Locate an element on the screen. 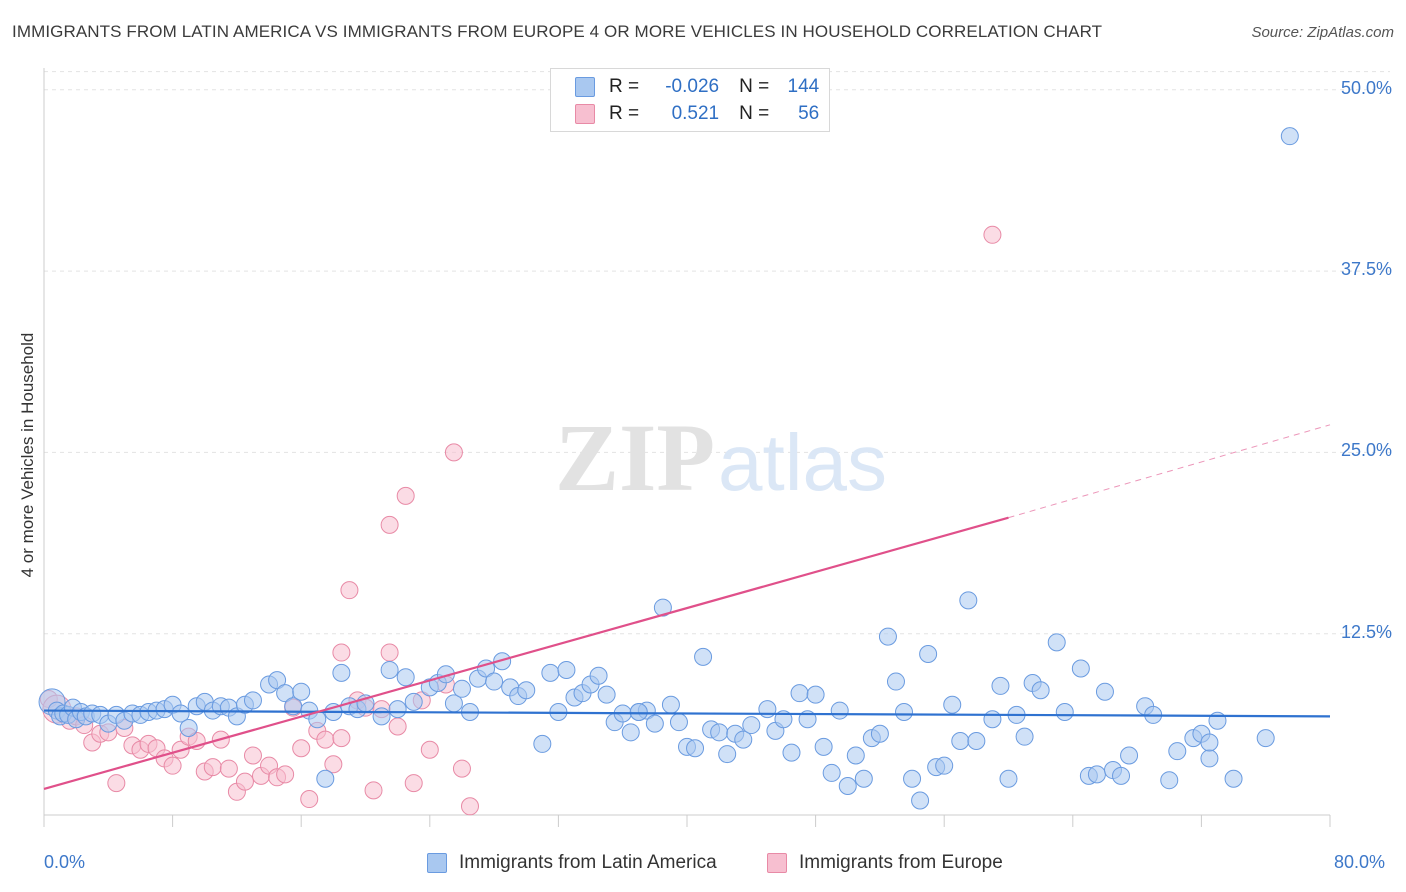 The width and height of the screenshot is (1406, 892). legend-n-value-blue: 144 is located at coordinates (803, 86).